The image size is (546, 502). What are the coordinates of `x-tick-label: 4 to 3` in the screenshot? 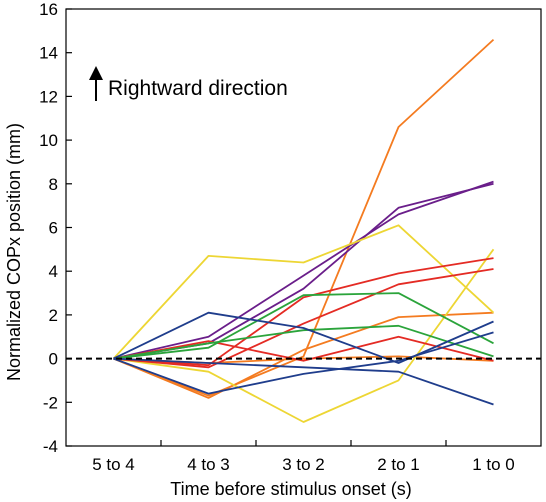 It's located at (208, 464).